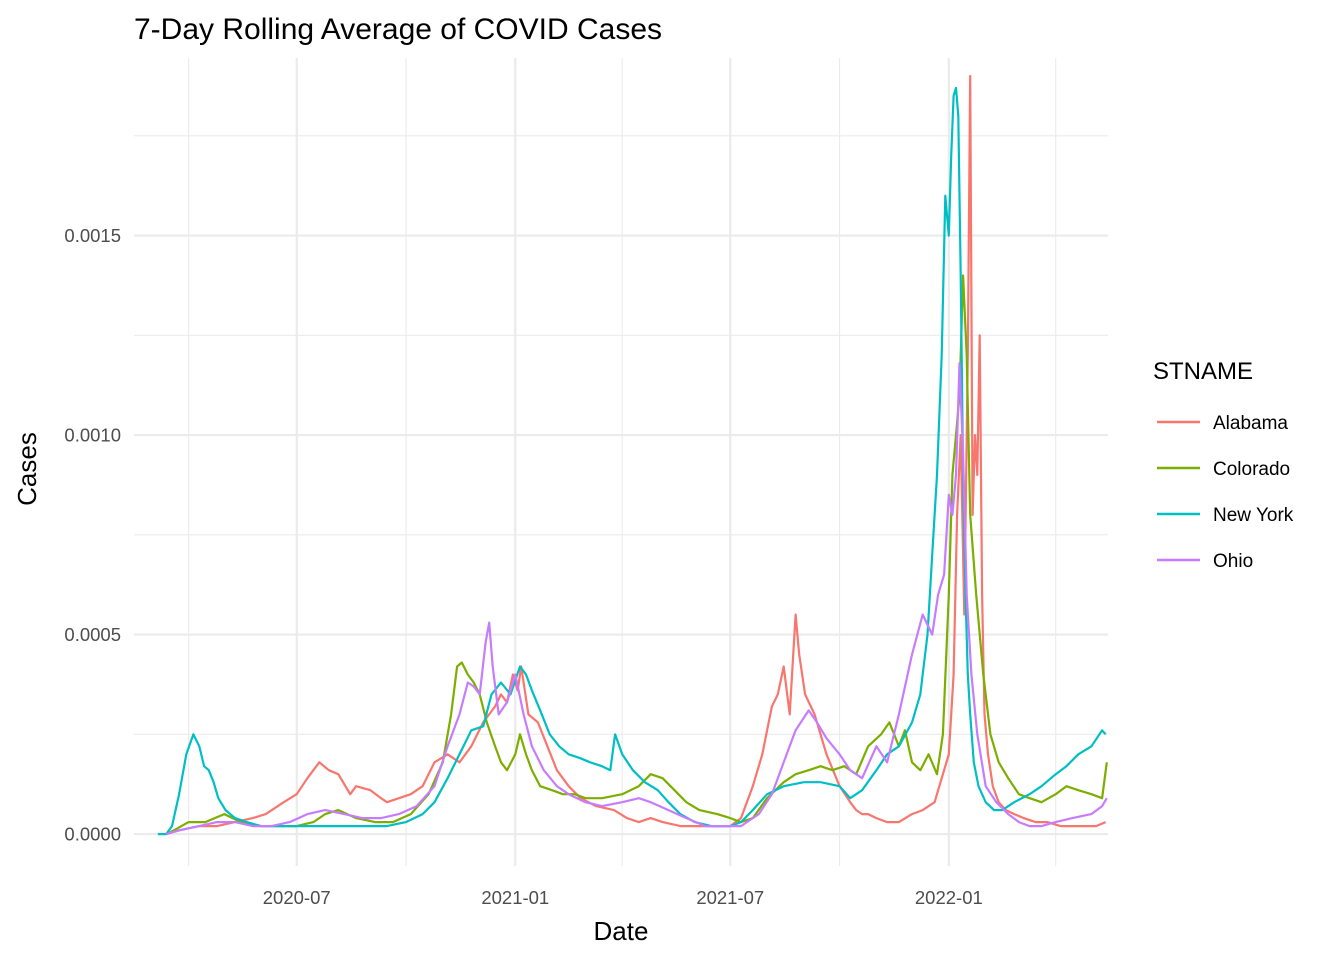 This screenshot has height=960, width=1344. What do you see at coordinates (92, 834) in the screenshot?
I see `y-tick-label: 0.0000` at bounding box center [92, 834].